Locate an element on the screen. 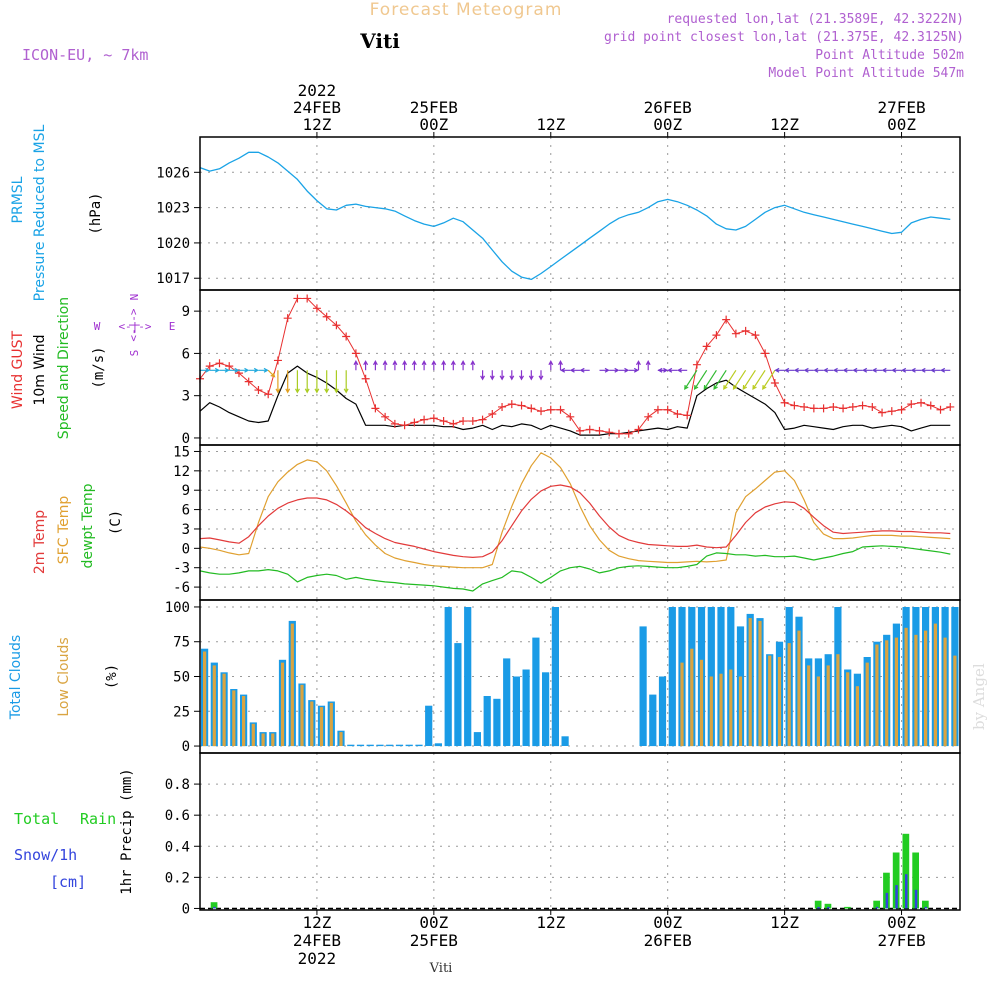 The height and width of the screenshot is (1000, 1000). footer-location: Viti is located at coordinates (441, 968).